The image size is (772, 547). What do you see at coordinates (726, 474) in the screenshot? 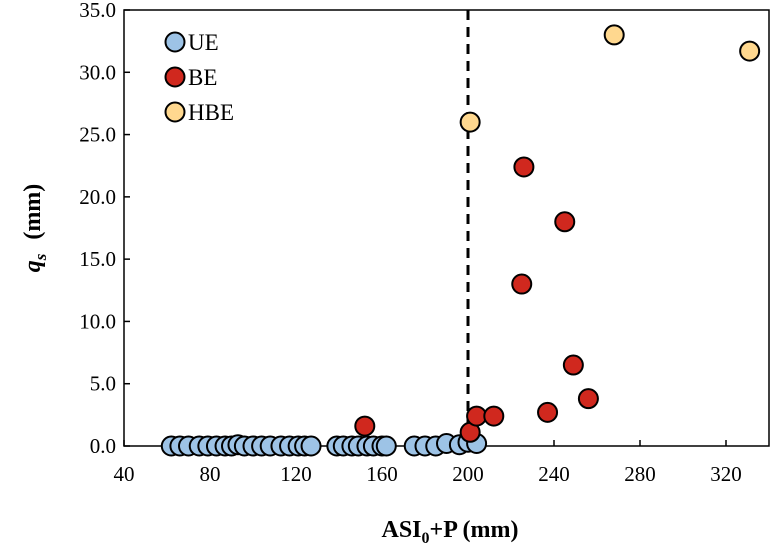
I see `x-tick-label: 320` at bounding box center [726, 474].